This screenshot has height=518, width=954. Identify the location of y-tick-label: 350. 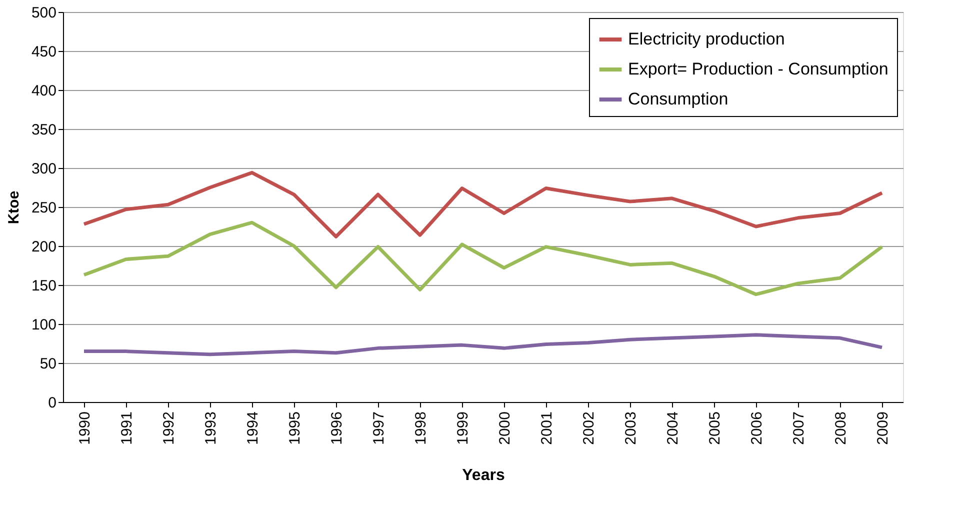
(43, 130).